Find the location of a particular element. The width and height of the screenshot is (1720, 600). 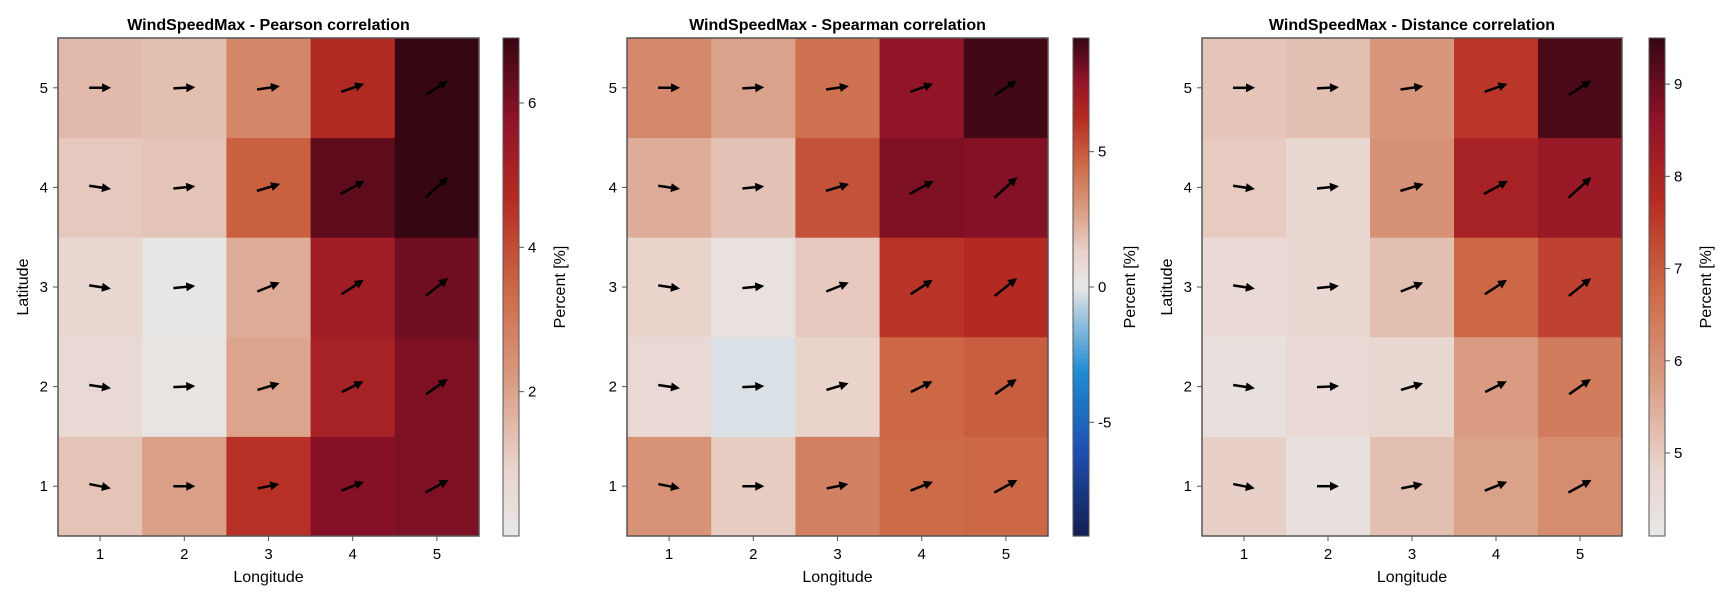

colorbar-tick-label: 5 is located at coordinates (1102, 152).